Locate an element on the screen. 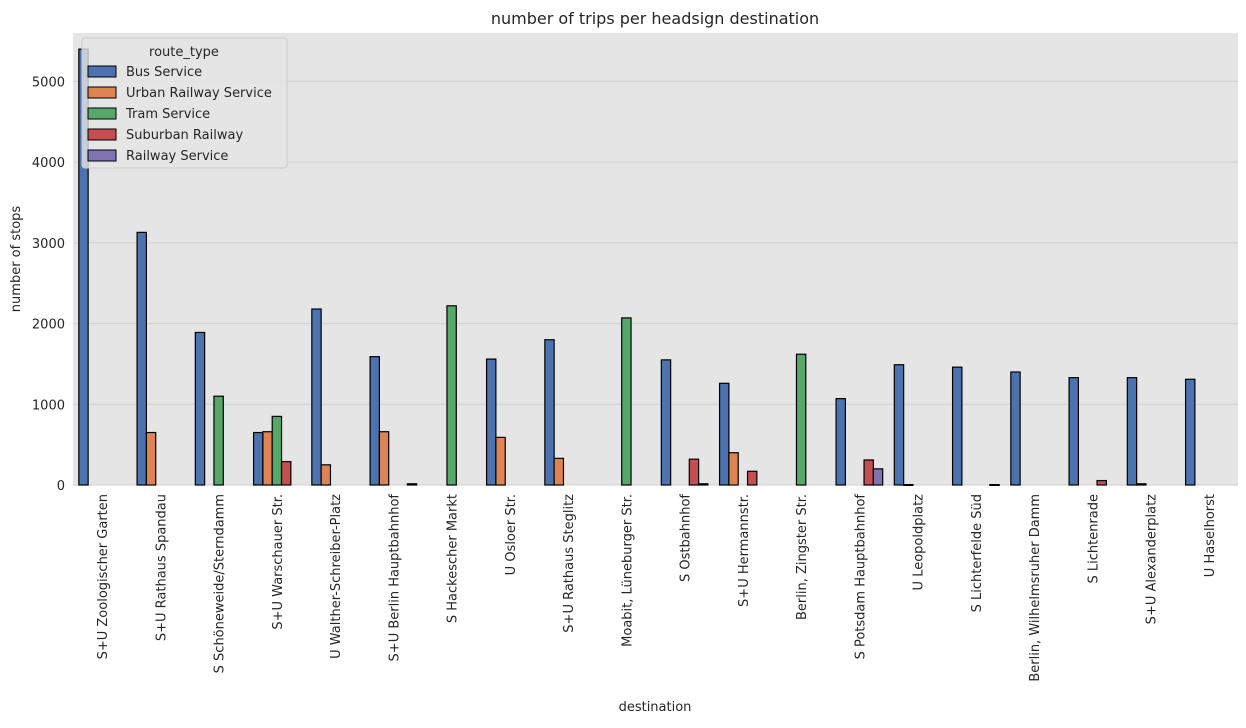 Image resolution: width=1246 pixels, height=728 pixels. legend-title: route_type is located at coordinates (184, 52).